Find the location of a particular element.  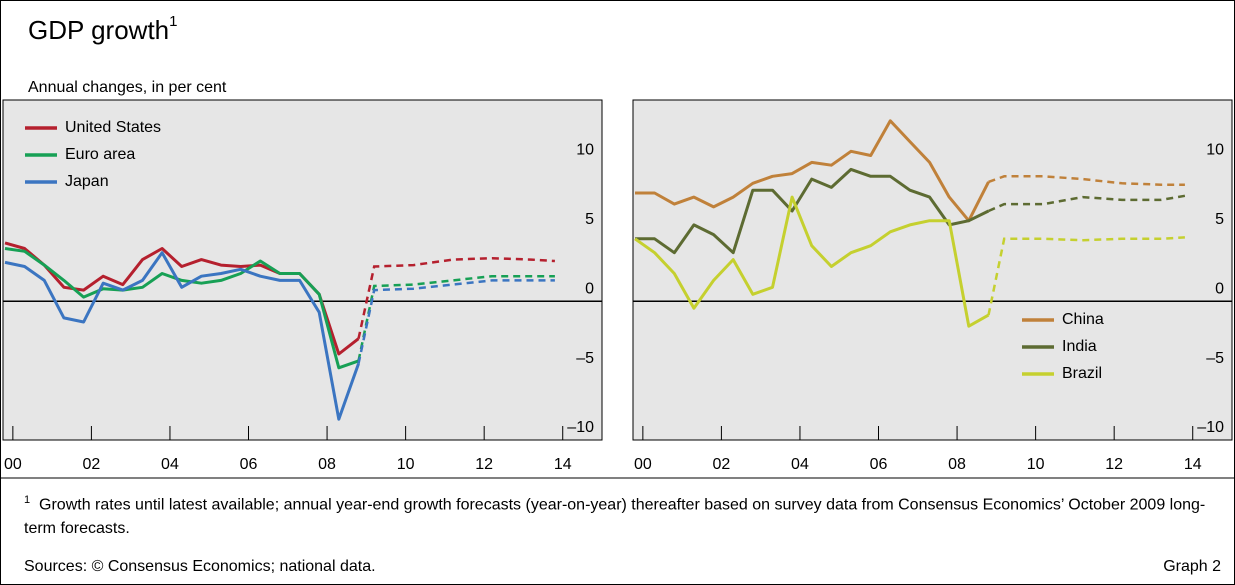

subtitle: Annual changes, in per cent is located at coordinates (127, 87).